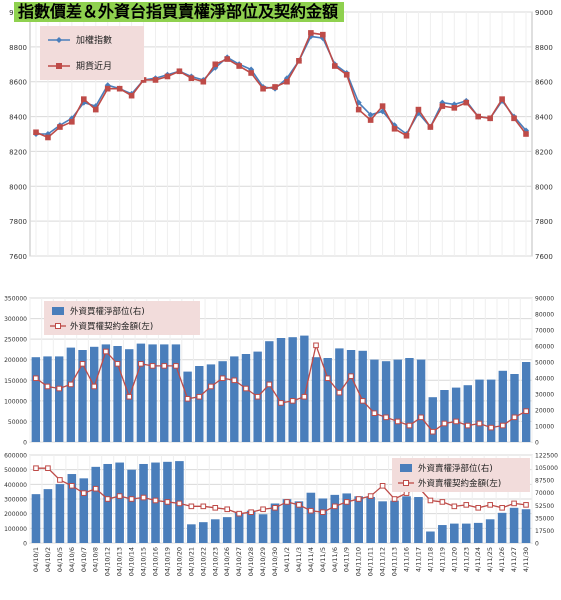 This screenshot has height=600, width=561. I want to click on panel3-x-tick-label: 04/10/7, so click(84, 559).